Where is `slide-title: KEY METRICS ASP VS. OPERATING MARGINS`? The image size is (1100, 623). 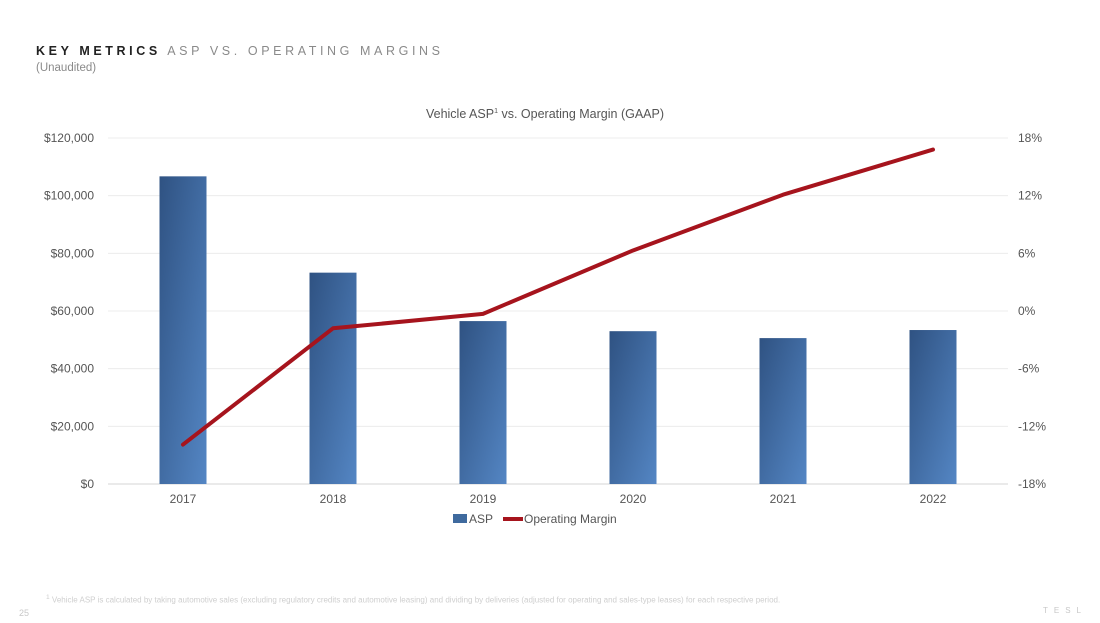 slide-title: KEY METRICS ASP VS. OPERATING MARGINS is located at coordinates (240, 51).